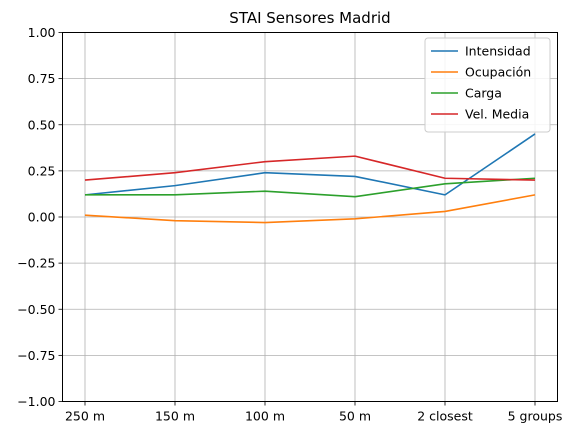  Describe the element at coordinates (309, 18) in the screenshot. I see `chart-title: STAI Sensores Madrid` at that location.